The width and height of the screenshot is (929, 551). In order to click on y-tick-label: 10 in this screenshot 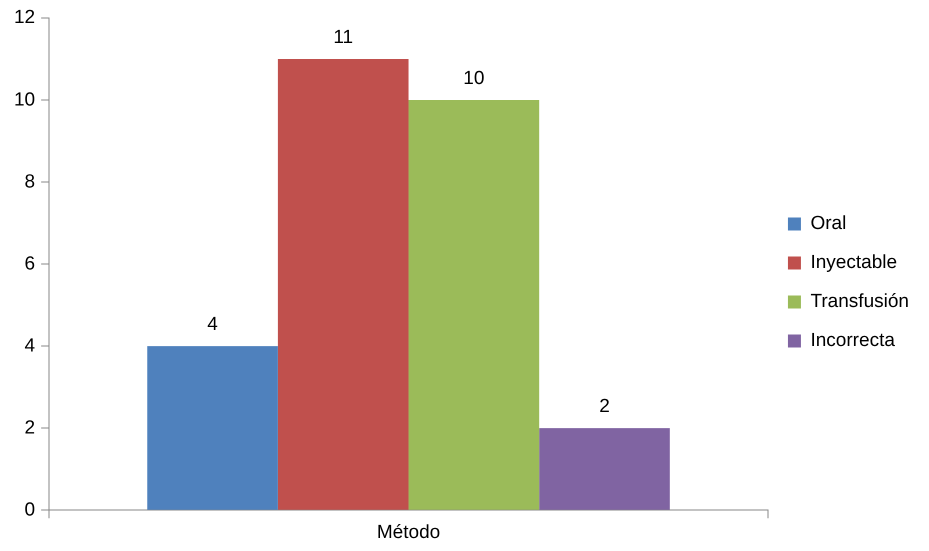, I will do `click(25, 99)`.